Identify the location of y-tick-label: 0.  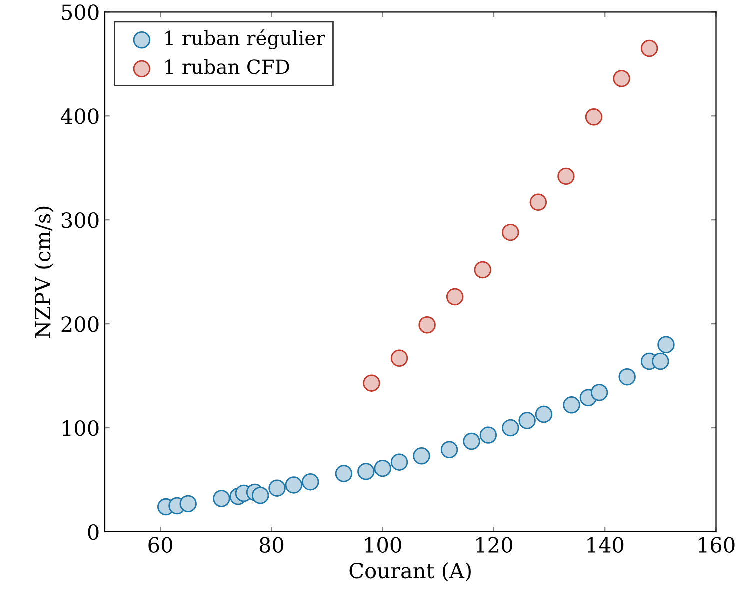
(93, 532).